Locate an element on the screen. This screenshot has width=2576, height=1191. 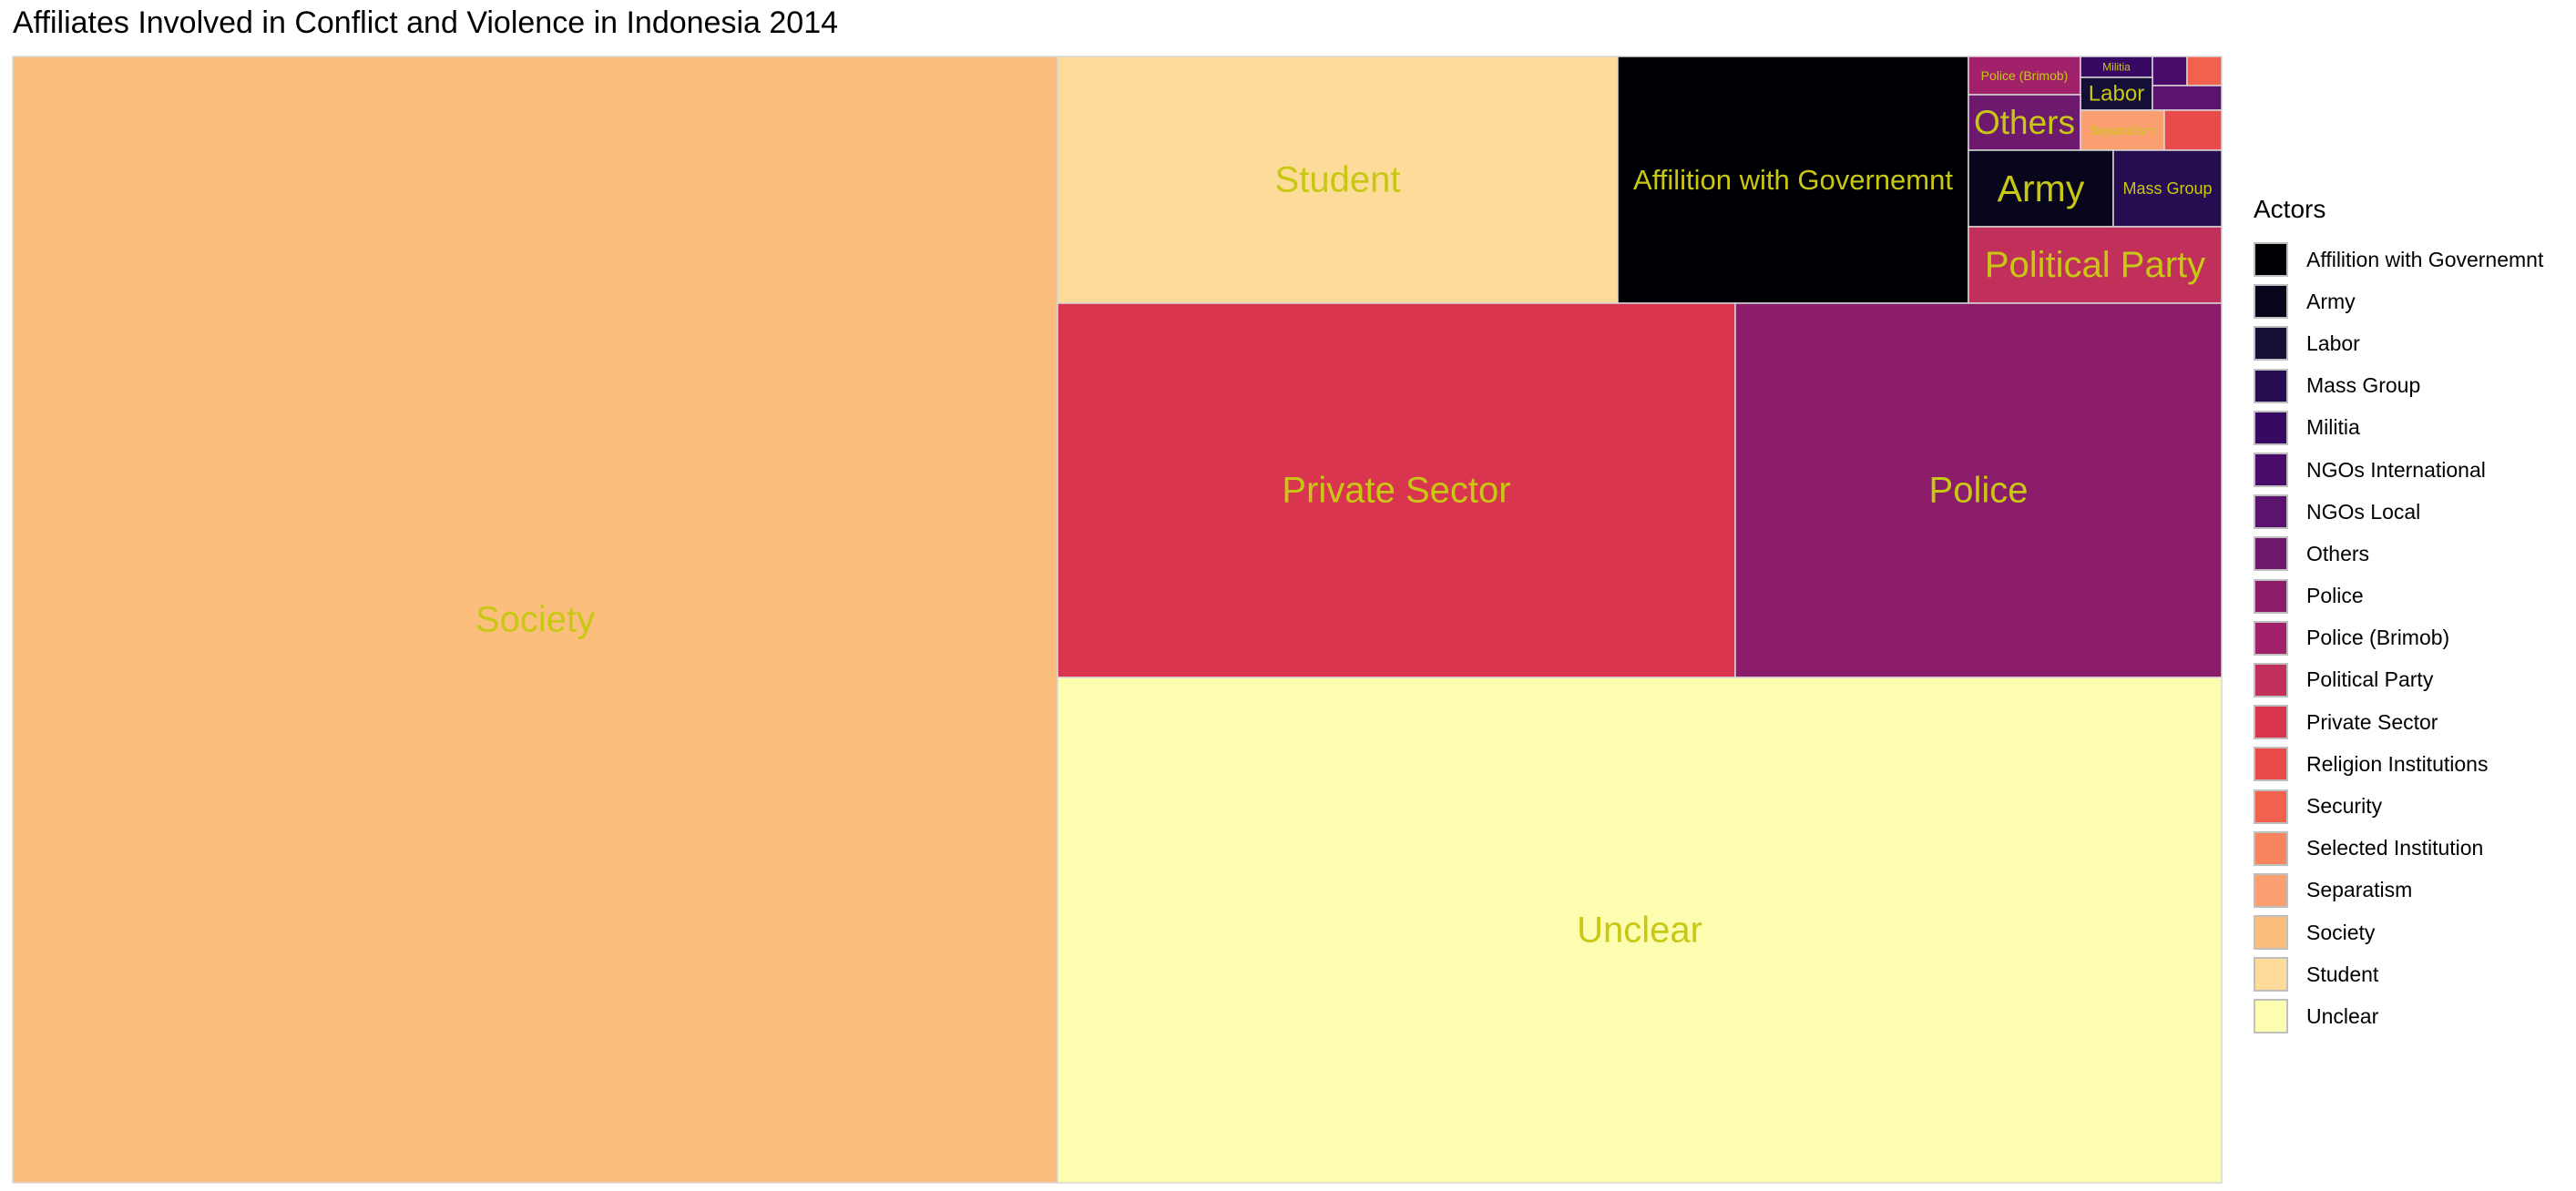
tile-rect-army is located at coordinates (2041, 188).